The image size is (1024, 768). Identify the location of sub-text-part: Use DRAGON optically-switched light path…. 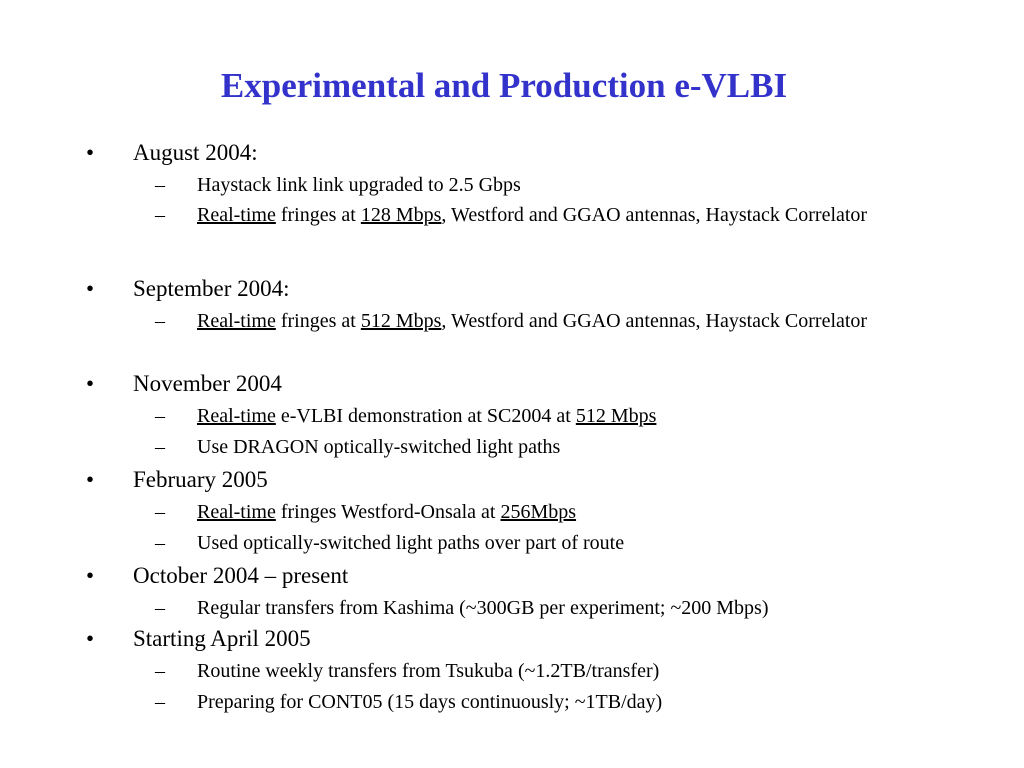
(379, 447).